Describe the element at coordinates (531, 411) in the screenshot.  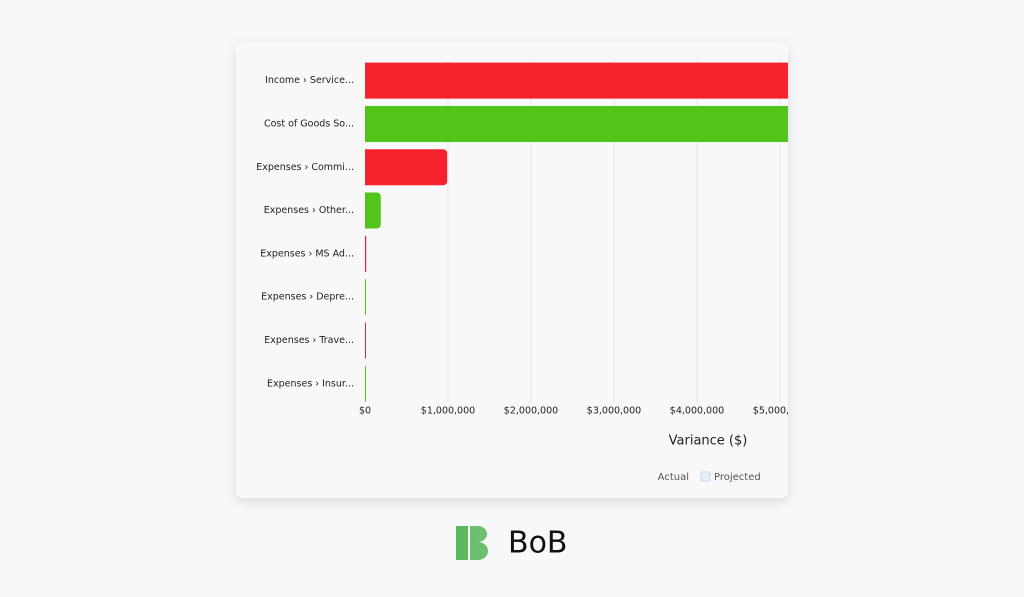
I see `x-tick-label: $2,000,000` at that location.